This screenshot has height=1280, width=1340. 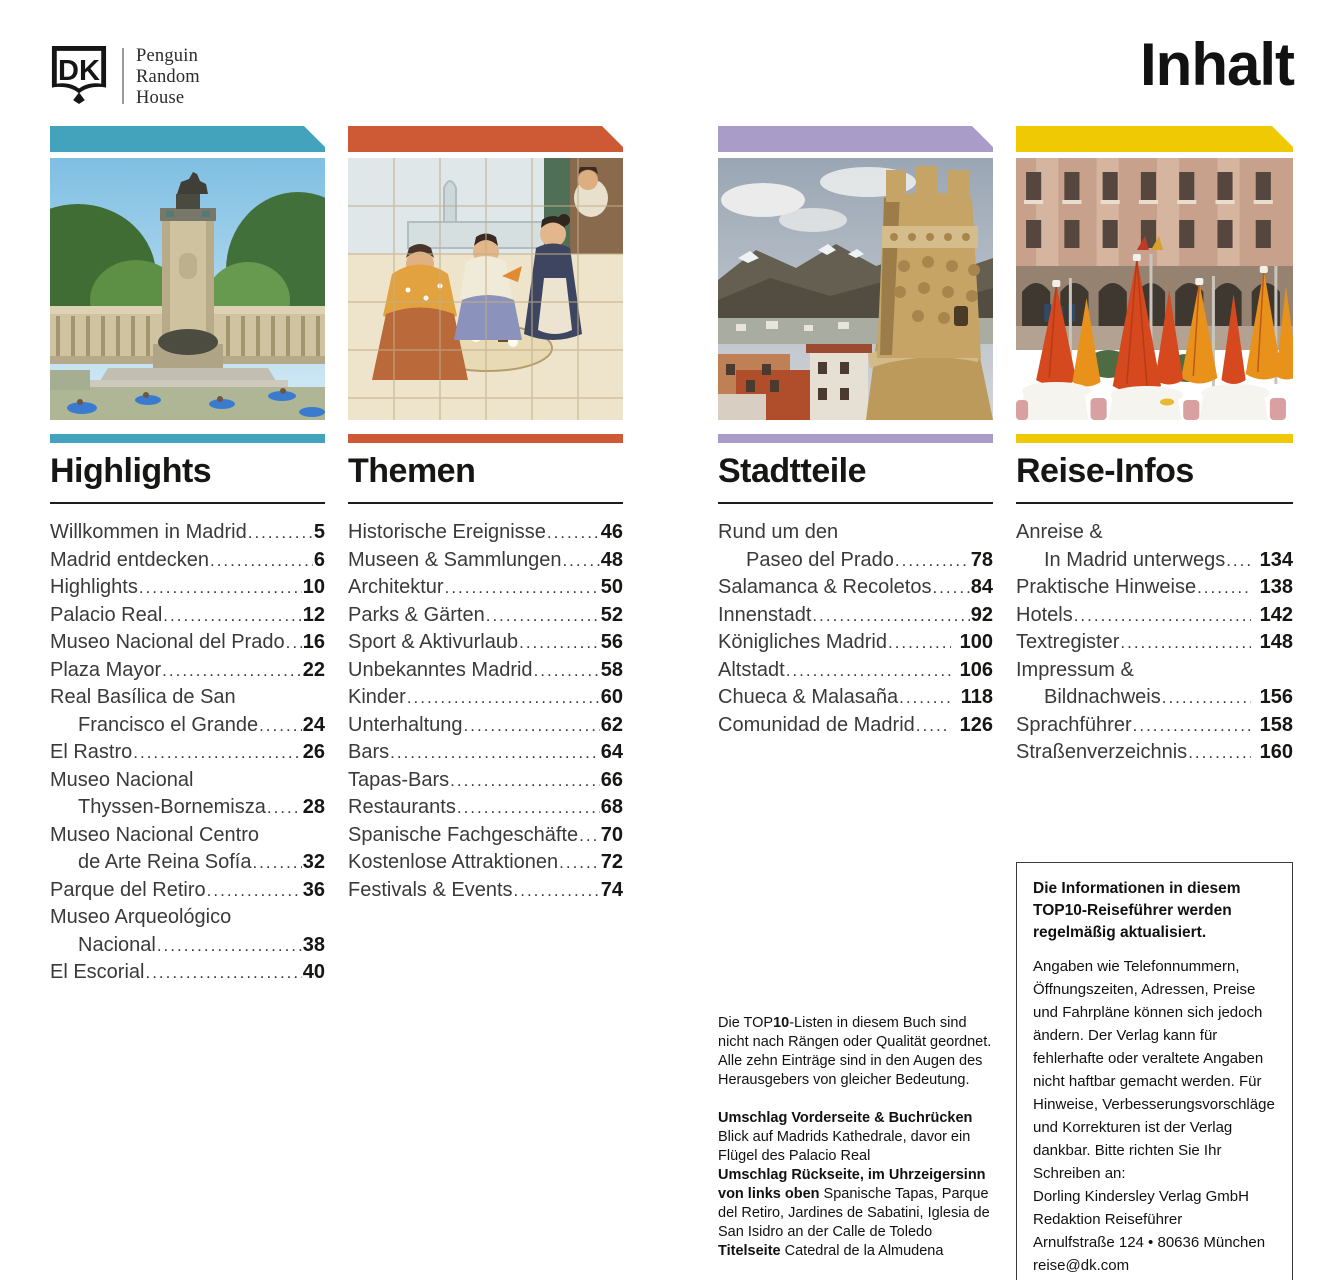 What do you see at coordinates (313, 862) in the screenshot?
I see `toc-entry-page-number: 32` at bounding box center [313, 862].